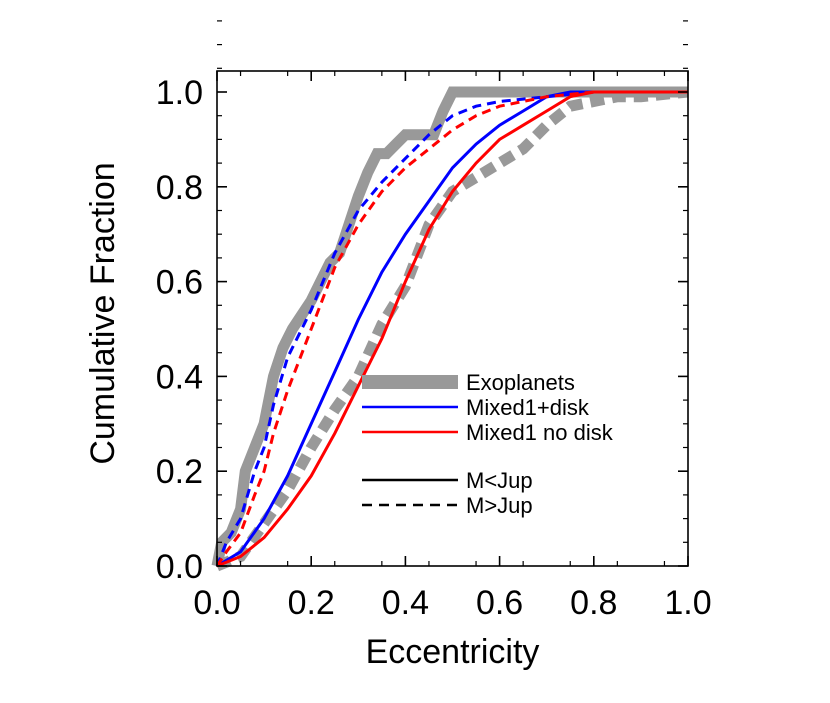  I want to click on x-tick-label: 0.4, so click(405, 603).